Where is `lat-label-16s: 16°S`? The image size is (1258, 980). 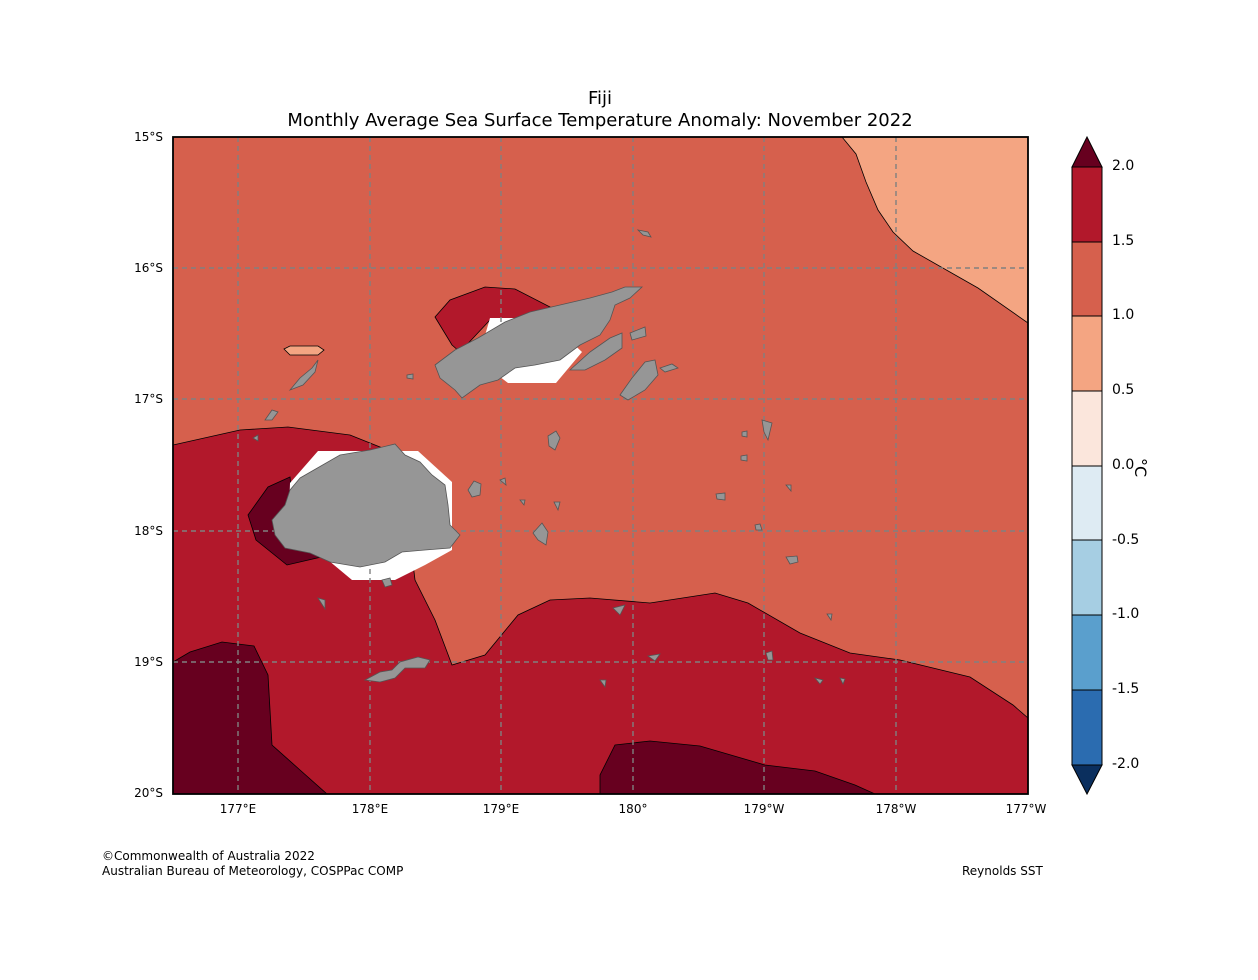
lat-label-16s: 16°S is located at coordinates (148, 268).